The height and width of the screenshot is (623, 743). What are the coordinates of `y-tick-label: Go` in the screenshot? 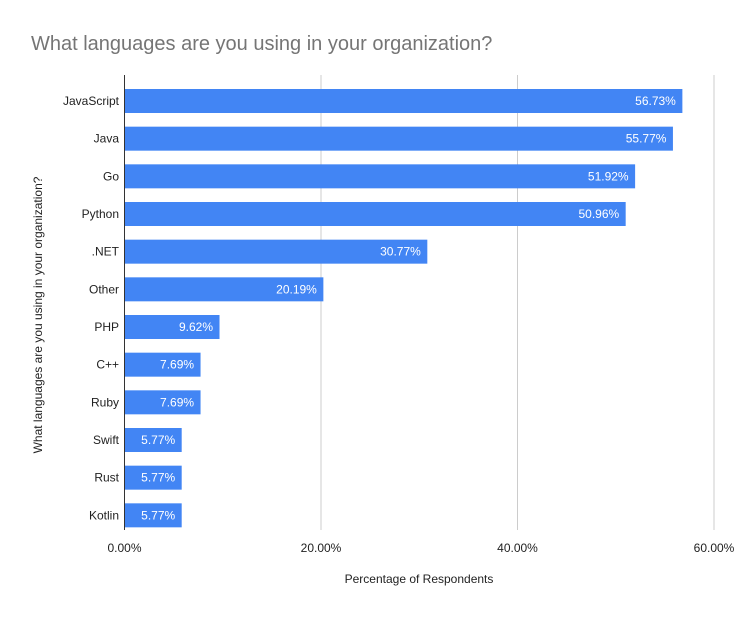 It's located at (111, 176).